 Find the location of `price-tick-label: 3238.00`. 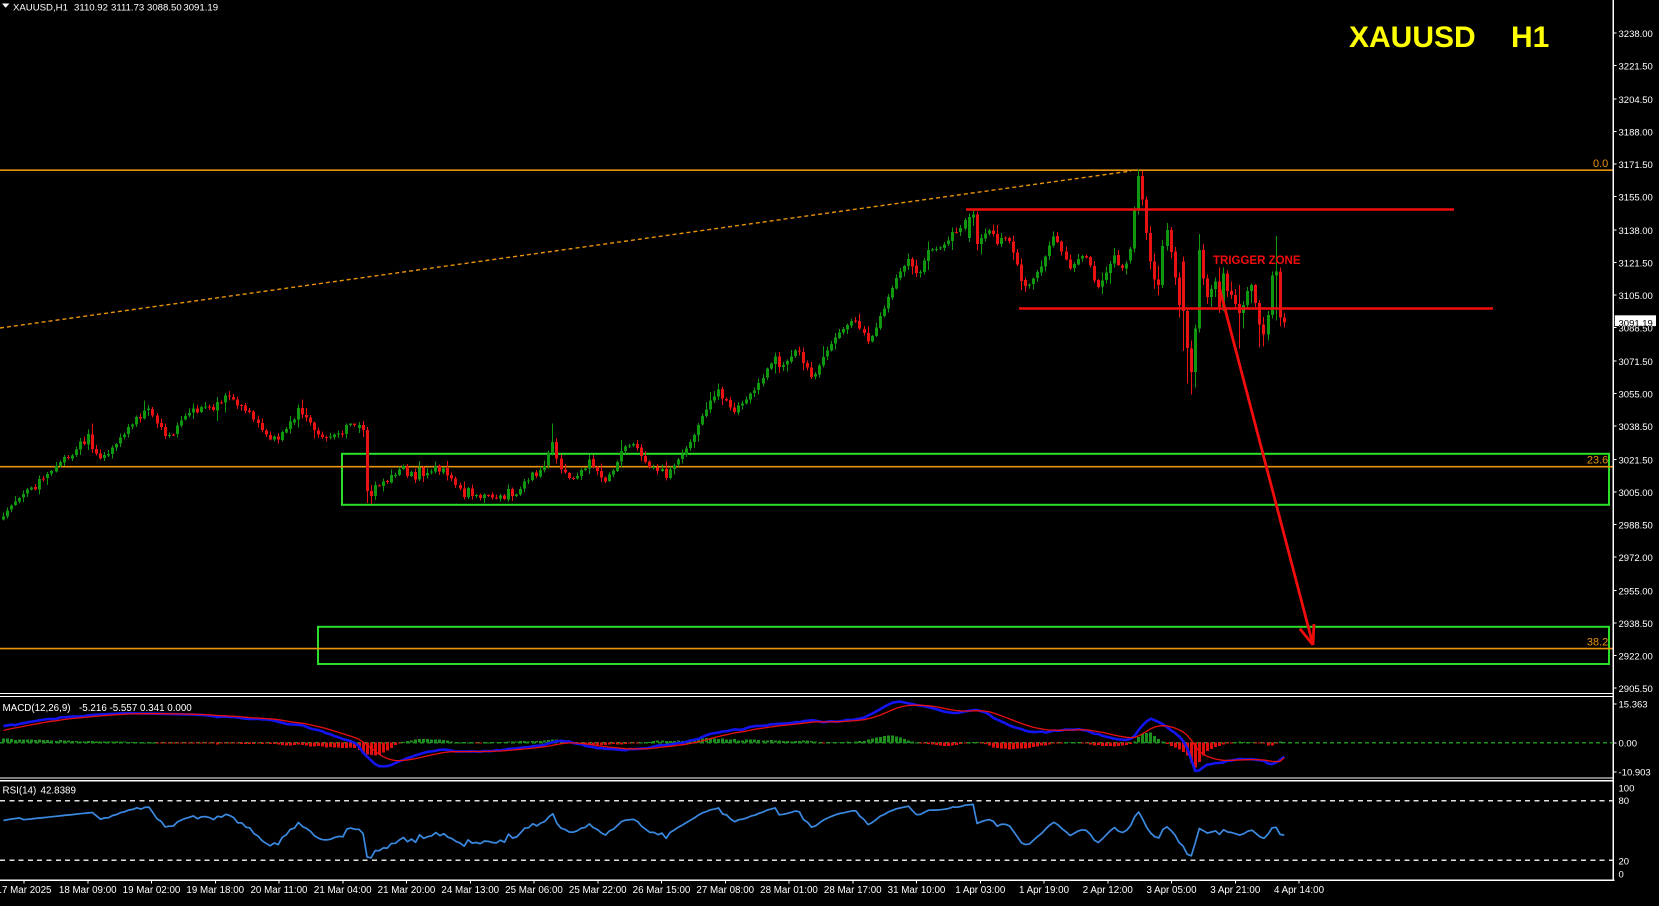

price-tick-label: 3238.00 is located at coordinates (1636, 34).